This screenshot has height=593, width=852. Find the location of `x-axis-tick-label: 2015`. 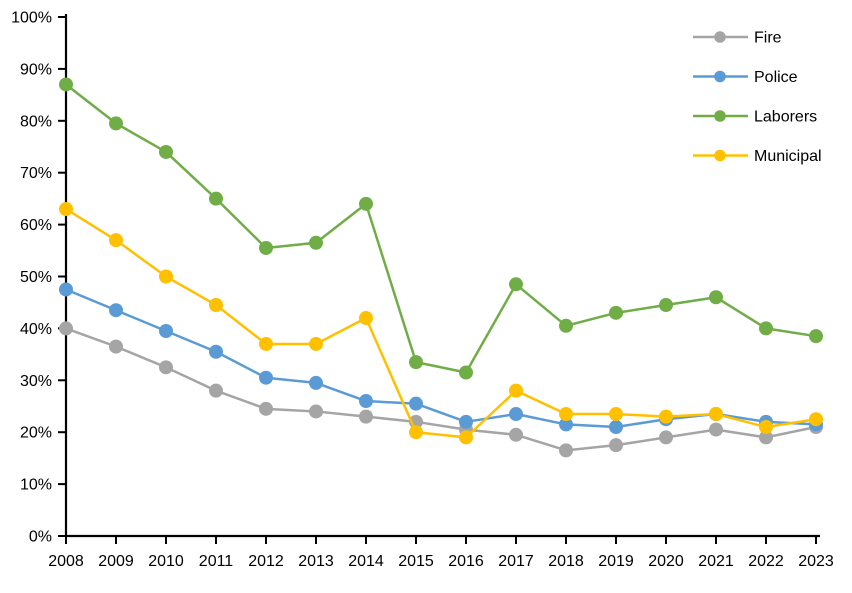

x-axis-tick-label: 2015 is located at coordinates (416, 561).